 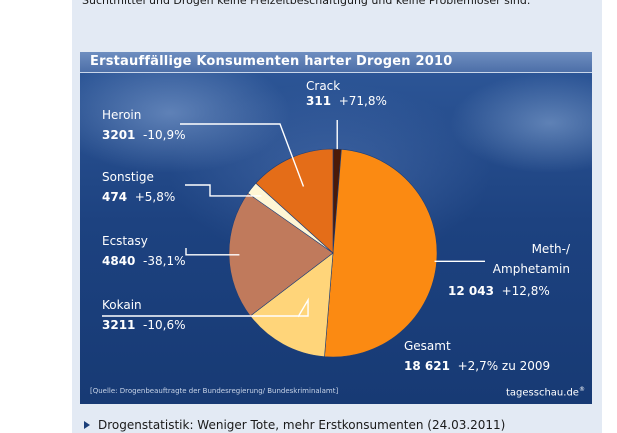 I want to click on label-gesamt-value: 18 621, so click(x=427, y=366).